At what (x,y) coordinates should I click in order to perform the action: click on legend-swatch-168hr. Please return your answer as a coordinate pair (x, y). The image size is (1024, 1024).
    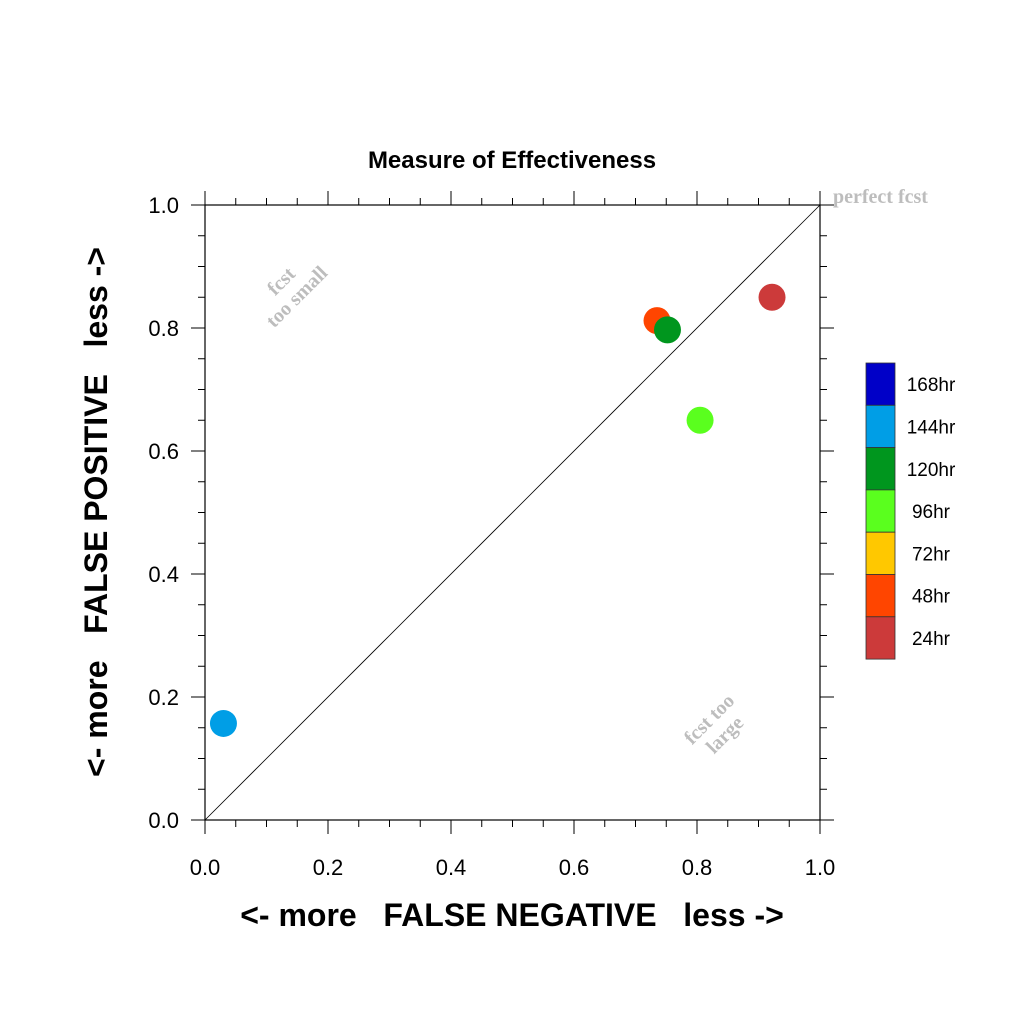
    Looking at the image, I should click on (880, 384).